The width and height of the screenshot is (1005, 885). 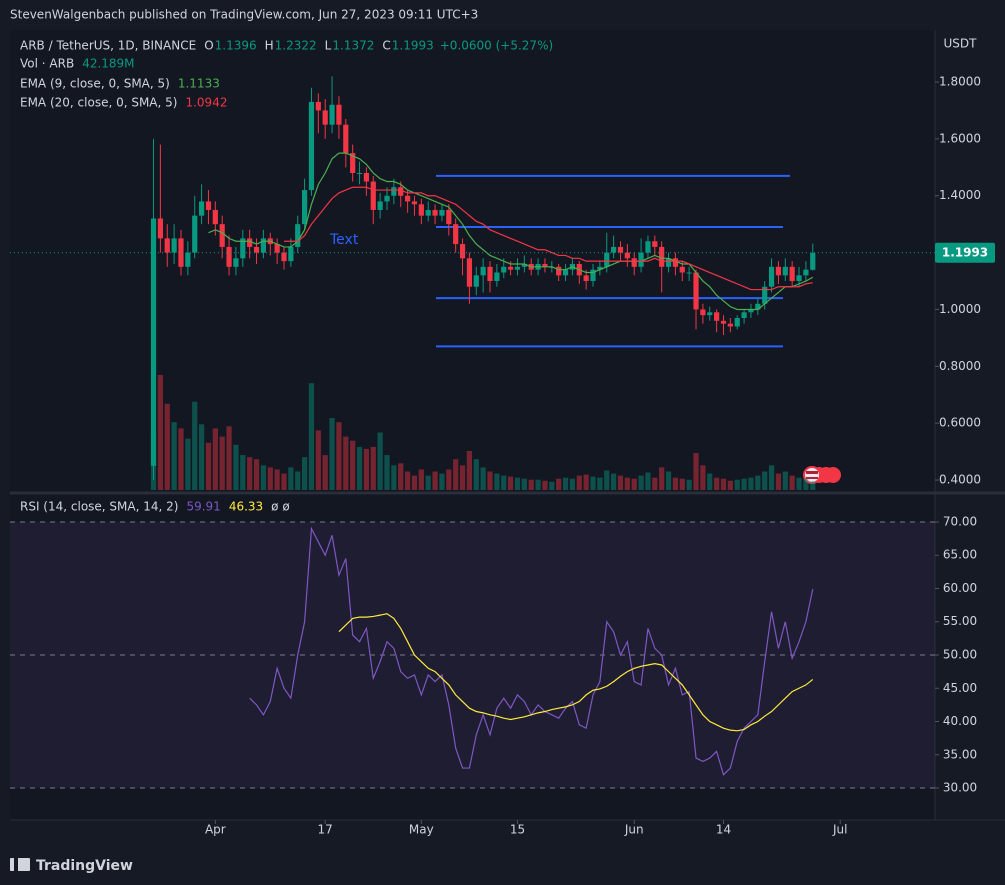 I want to click on ema-line, so click(x=511, y=231).